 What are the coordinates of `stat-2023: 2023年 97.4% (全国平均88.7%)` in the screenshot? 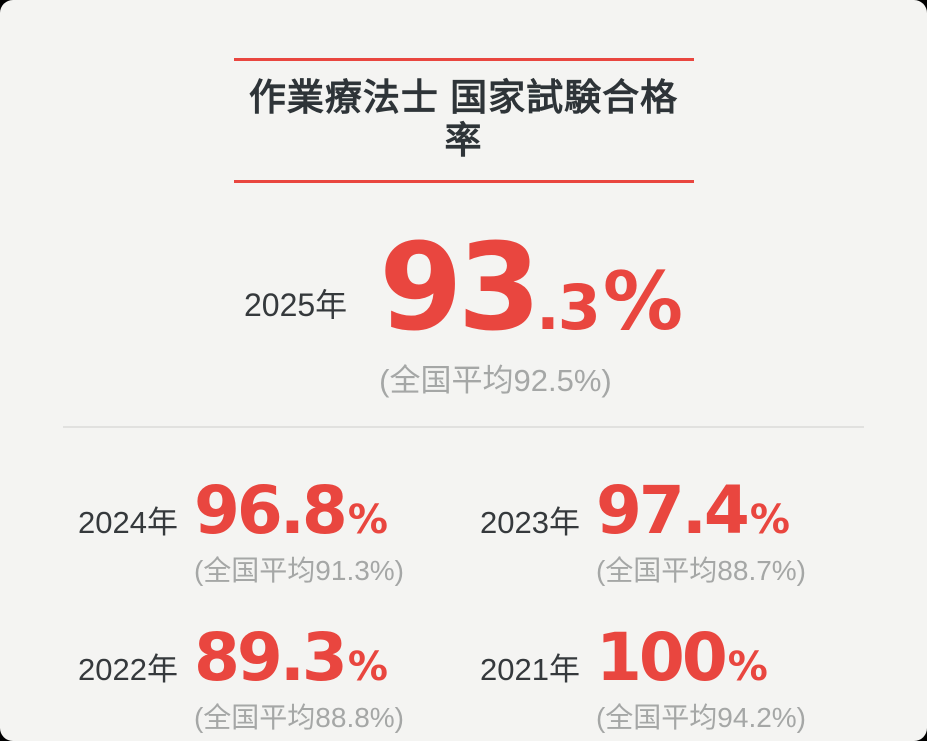 It's located at (703, 533).